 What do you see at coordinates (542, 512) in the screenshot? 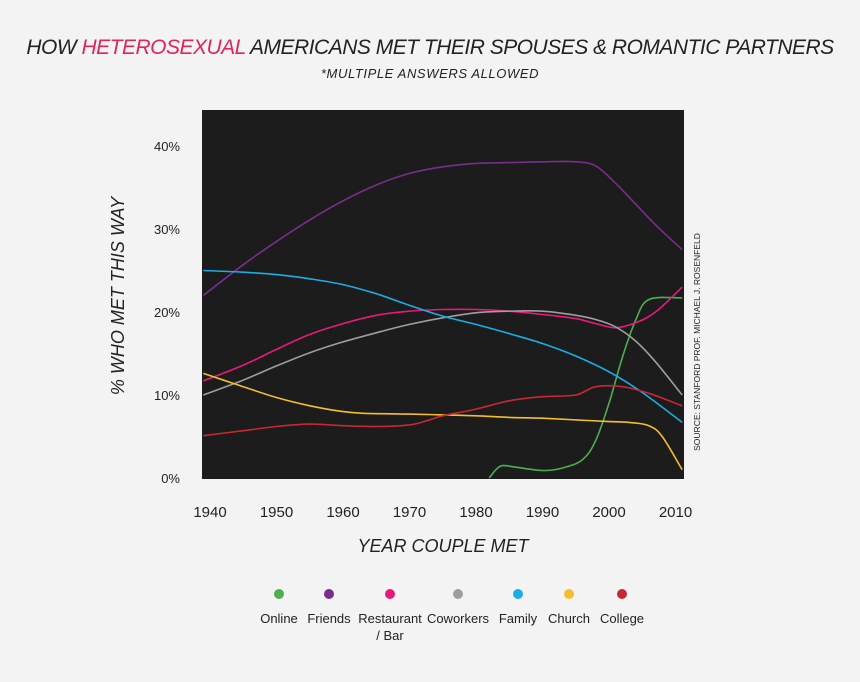
I see `x-tick-label: 1990` at bounding box center [542, 512].